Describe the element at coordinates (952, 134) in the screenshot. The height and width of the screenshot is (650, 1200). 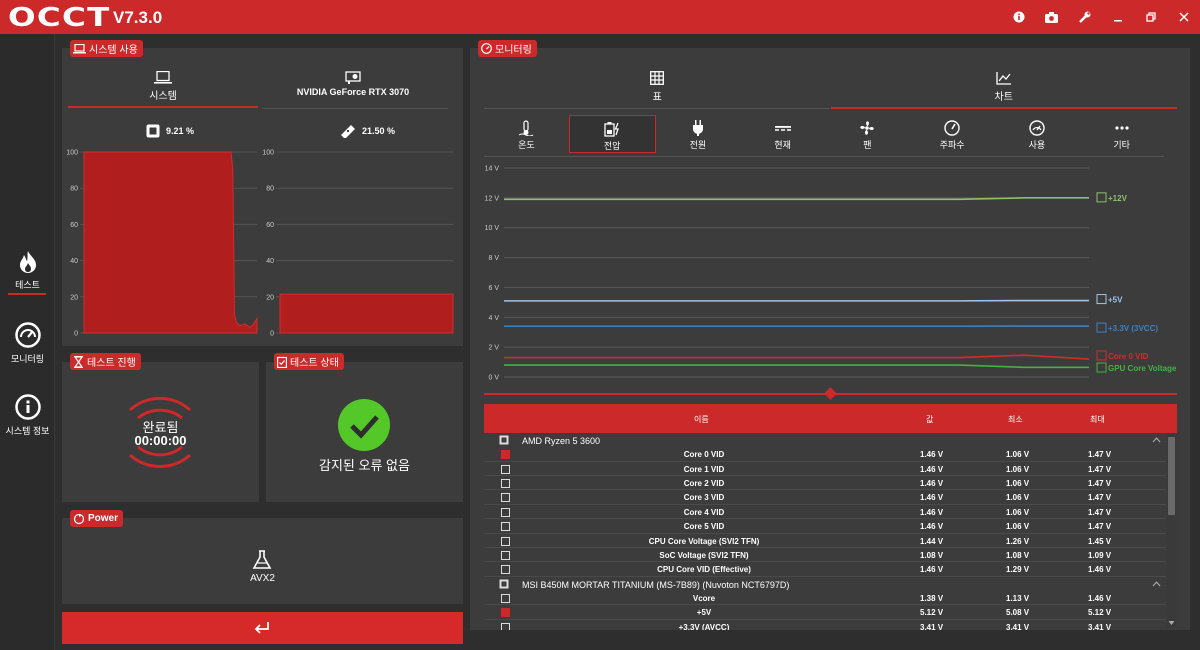
I see `subtab-frequency: 주파수` at that location.